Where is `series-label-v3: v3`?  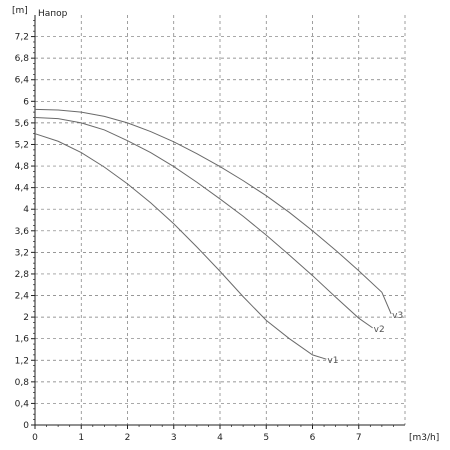
series-label-v3: v3 is located at coordinates (397, 316).